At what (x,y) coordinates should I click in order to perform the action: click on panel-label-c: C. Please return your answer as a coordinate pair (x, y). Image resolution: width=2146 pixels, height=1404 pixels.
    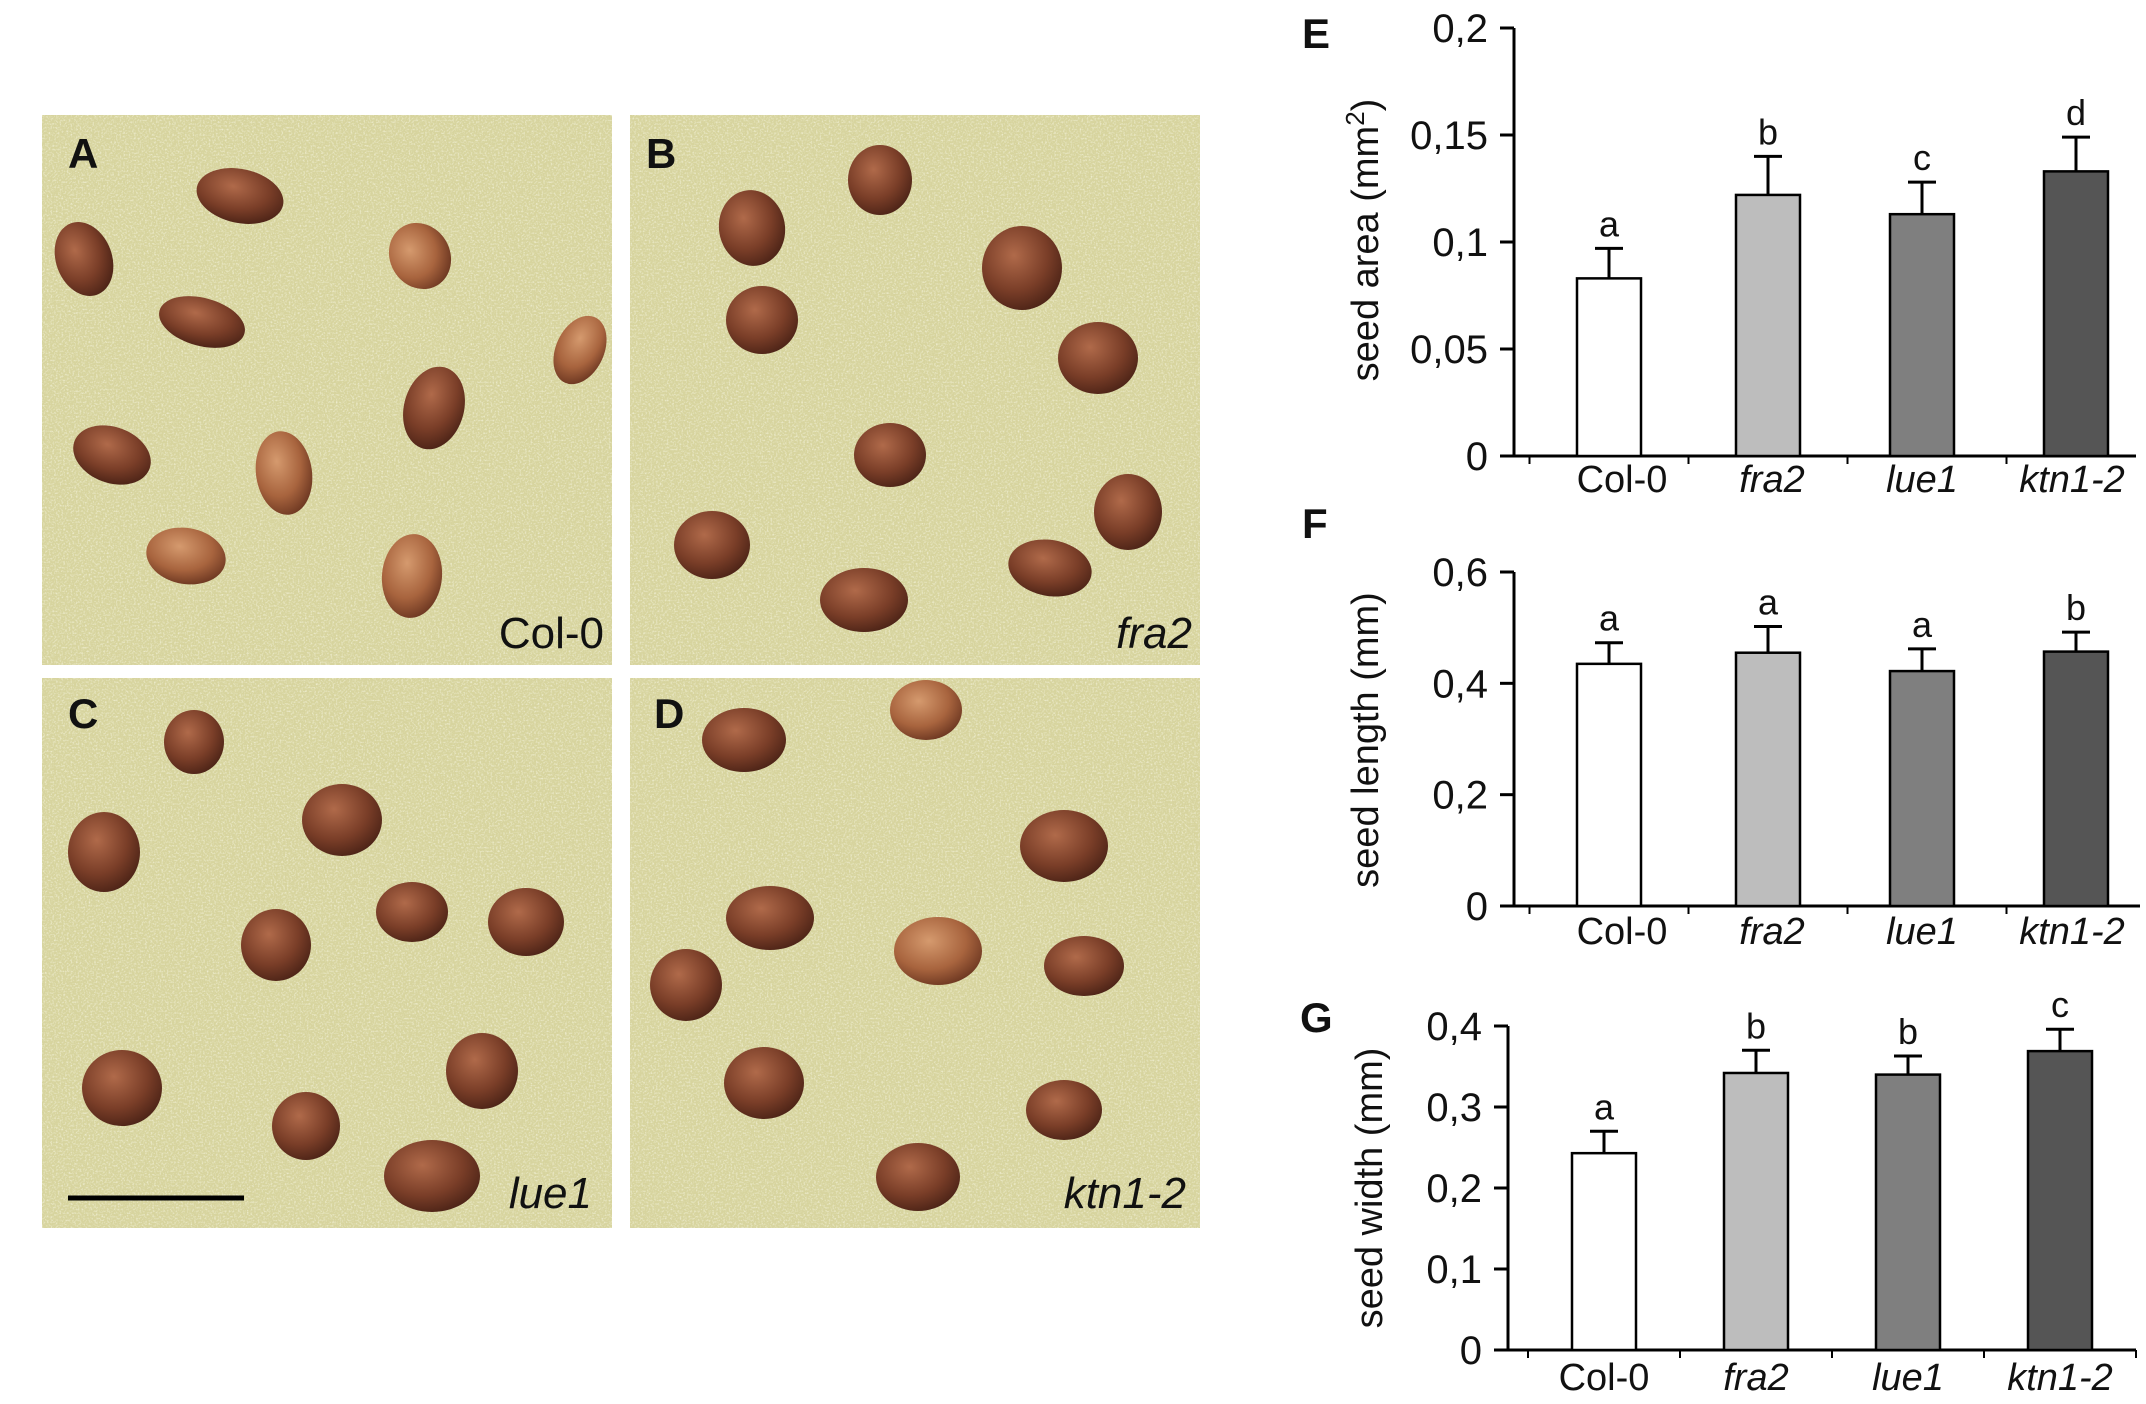
    Looking at the image, I should click on (83, 713).